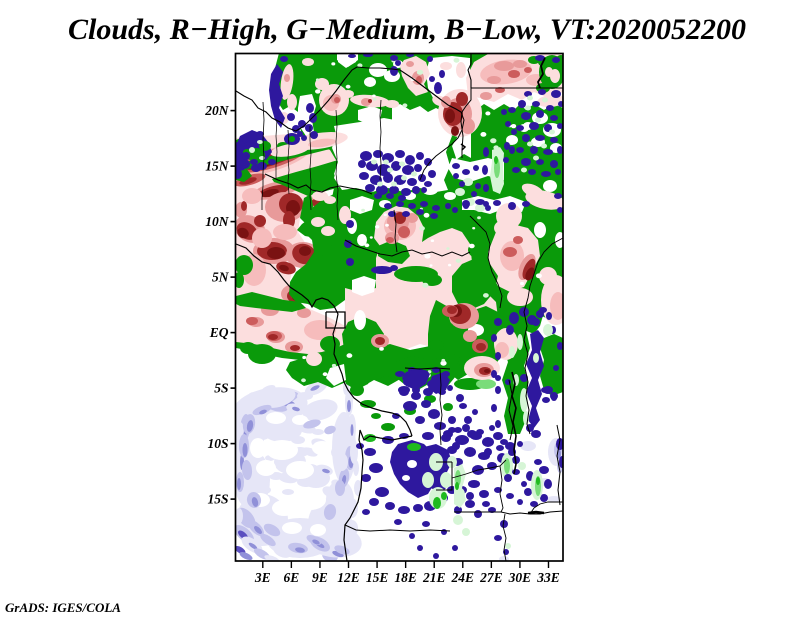  What do you see at coordinates (548, 577) in the screenshot?
I see `svg-text: 33E` at bounding box center [548, 577].